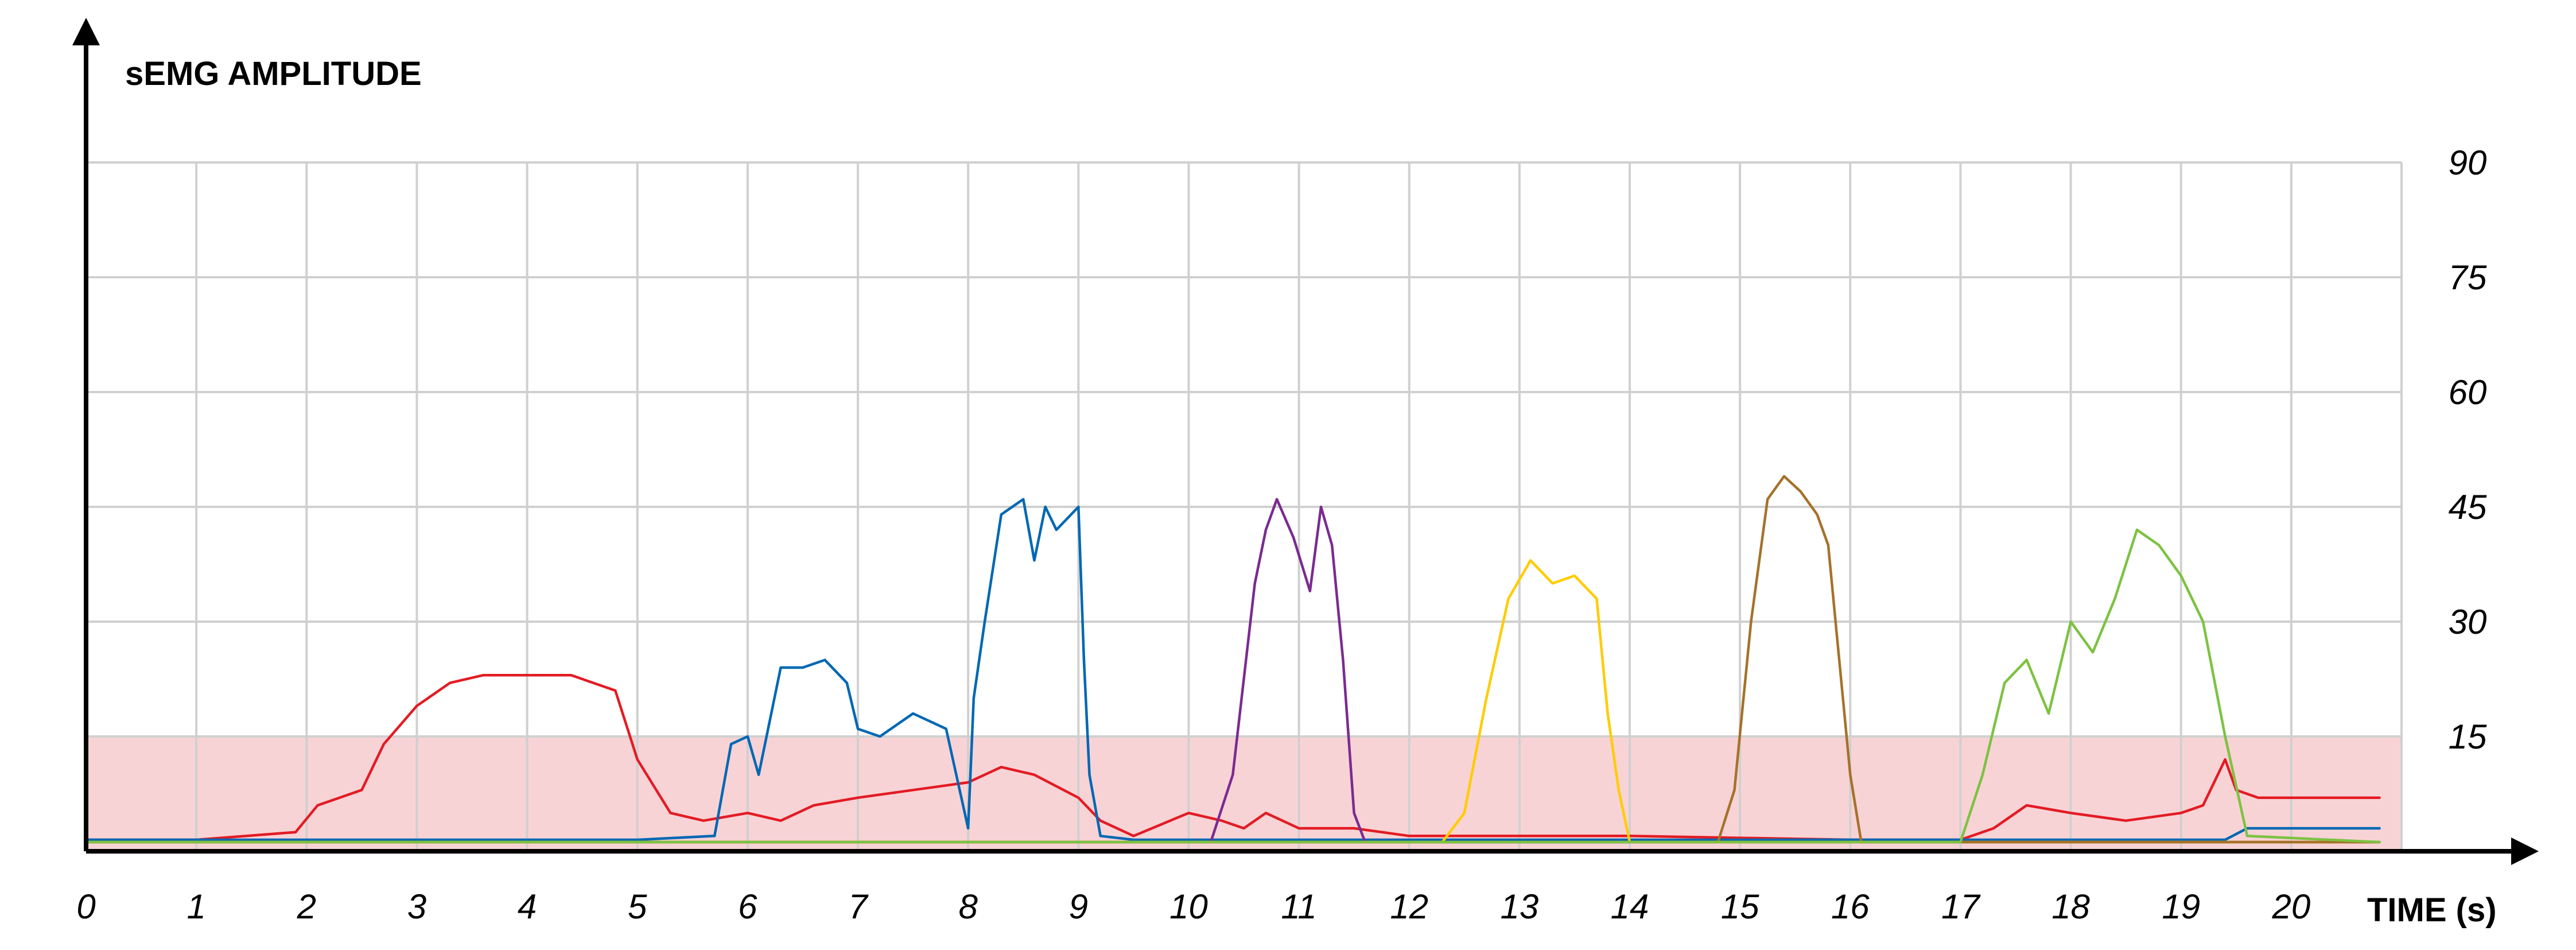 The width and height of the screenshot is (2576, 950). I want to click on x-tick-label: 4, so click(527, 906).